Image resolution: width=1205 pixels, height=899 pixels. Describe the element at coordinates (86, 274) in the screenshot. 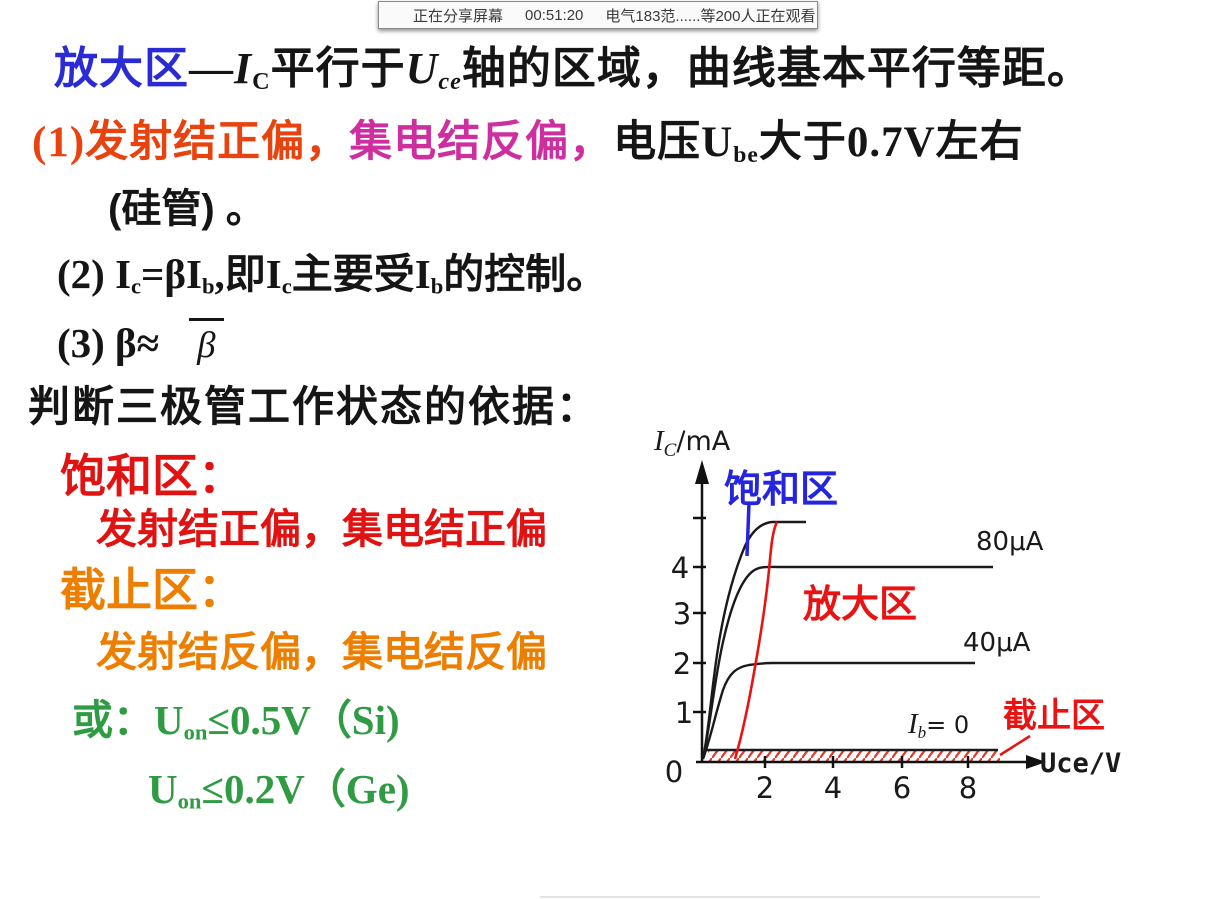

I see `item-number-2: (2)` at that location.